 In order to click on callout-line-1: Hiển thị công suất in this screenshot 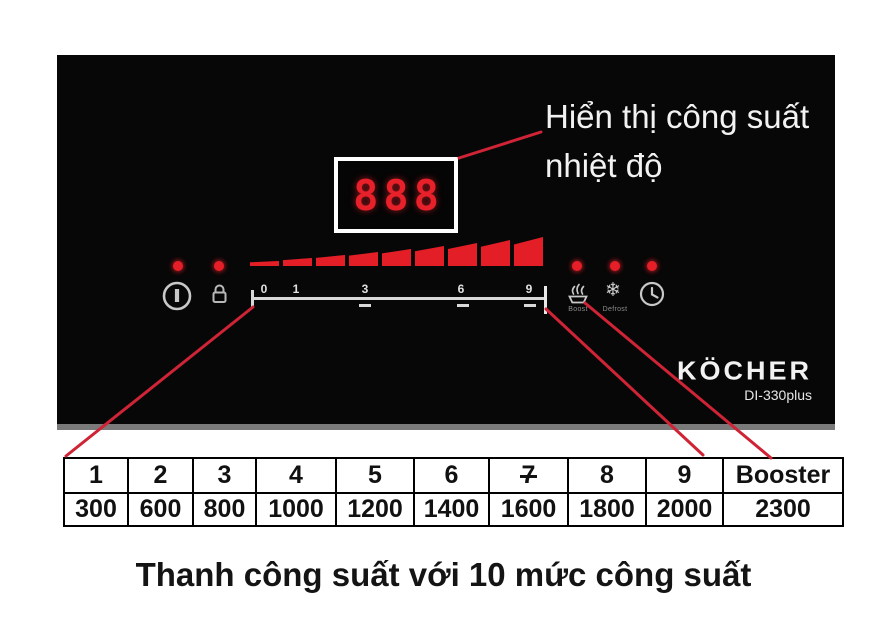, I will do `click(677, 116)`.